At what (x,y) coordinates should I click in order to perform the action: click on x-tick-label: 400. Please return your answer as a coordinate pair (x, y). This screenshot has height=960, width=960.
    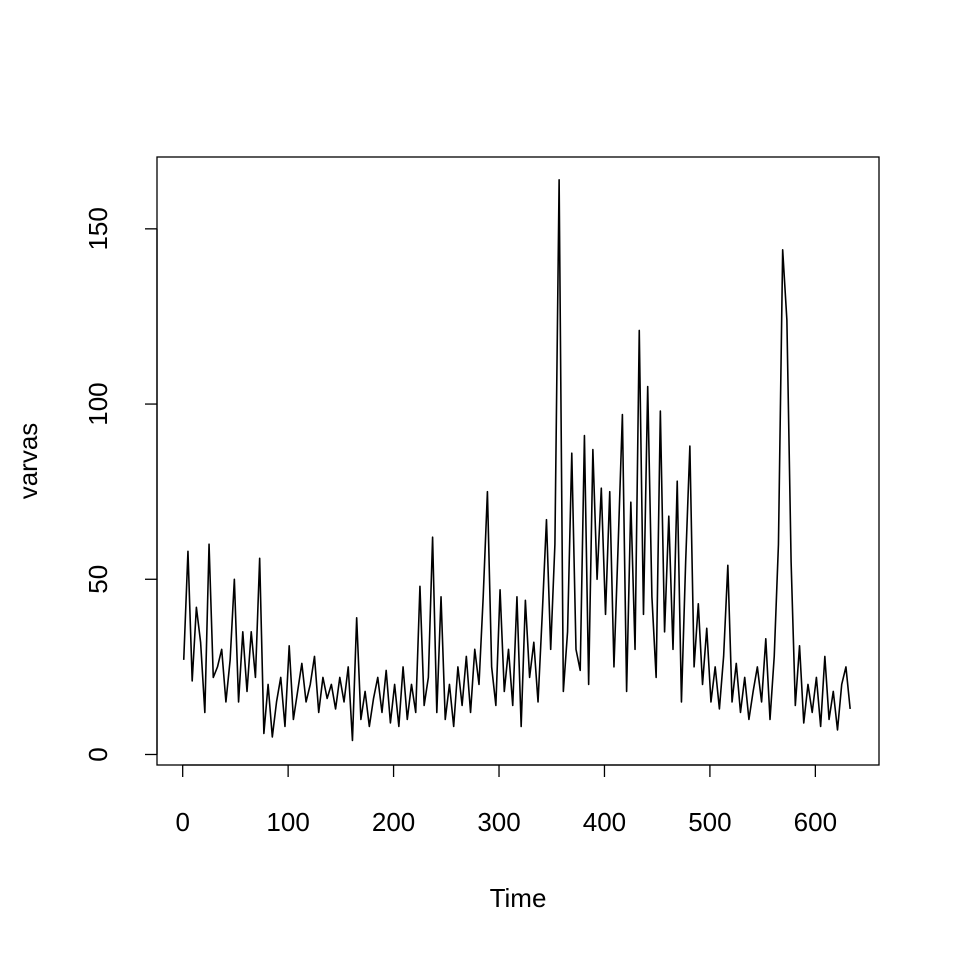
    Looking at the image, I should click on (604, 822).